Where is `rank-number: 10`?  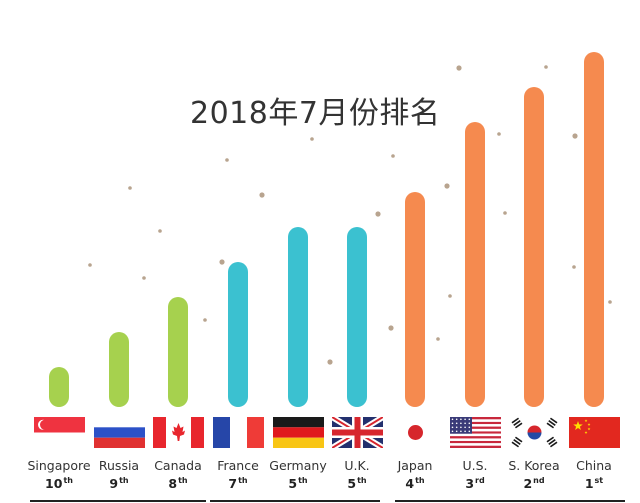 rank-number: 10 is located at coordinates (54, 483).